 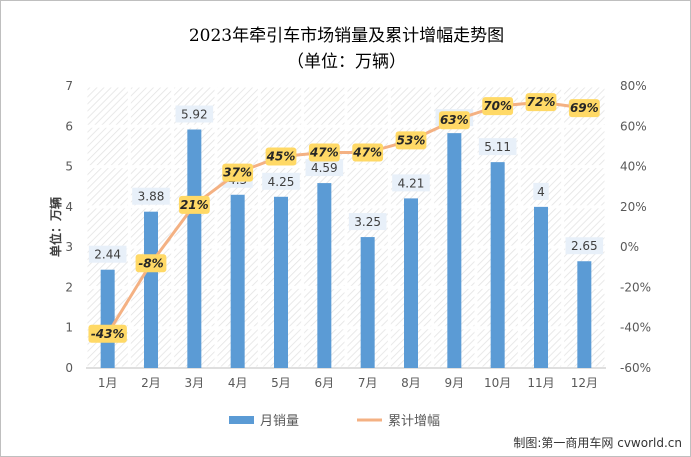 I want to click on y2-tick-label: 0%, so click(x=629, y=247).